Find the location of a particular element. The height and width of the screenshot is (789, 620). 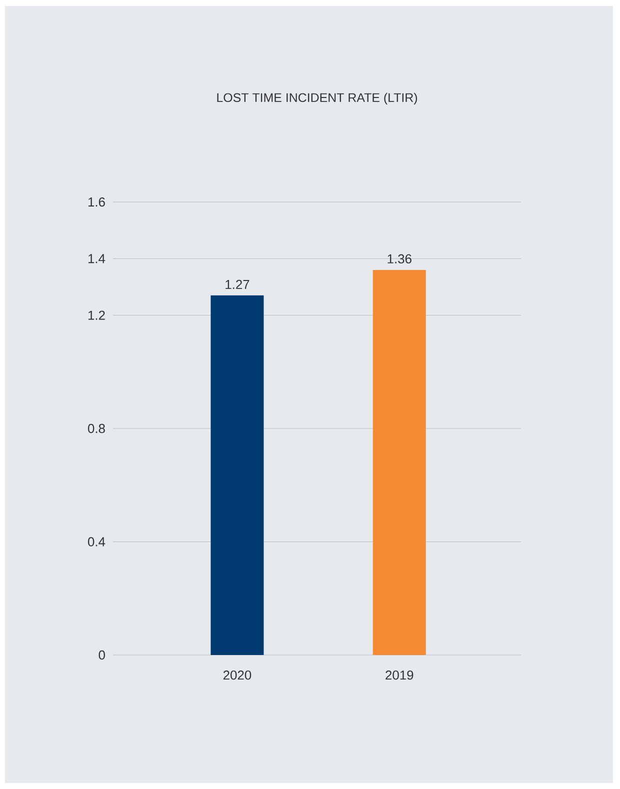

x-tick-label: 2019 is located at coordinates (400, 675).